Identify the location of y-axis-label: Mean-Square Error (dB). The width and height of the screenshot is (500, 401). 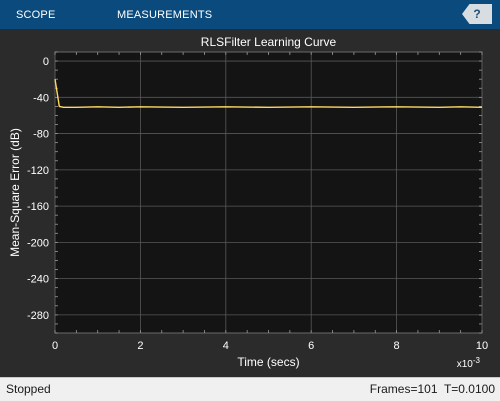
(15, 192).